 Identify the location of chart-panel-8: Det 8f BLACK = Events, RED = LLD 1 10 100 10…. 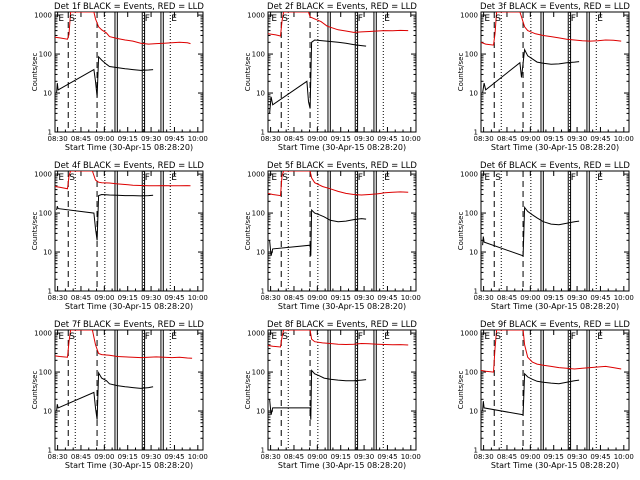
(332, 395).